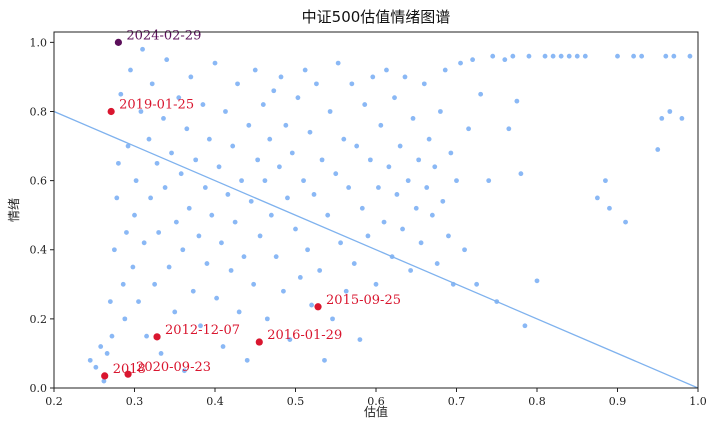  What do you see at coordinates (376, 401) in the screenshot?
I see `x-tick-label: 0.6` at bounding box center [376, 401].